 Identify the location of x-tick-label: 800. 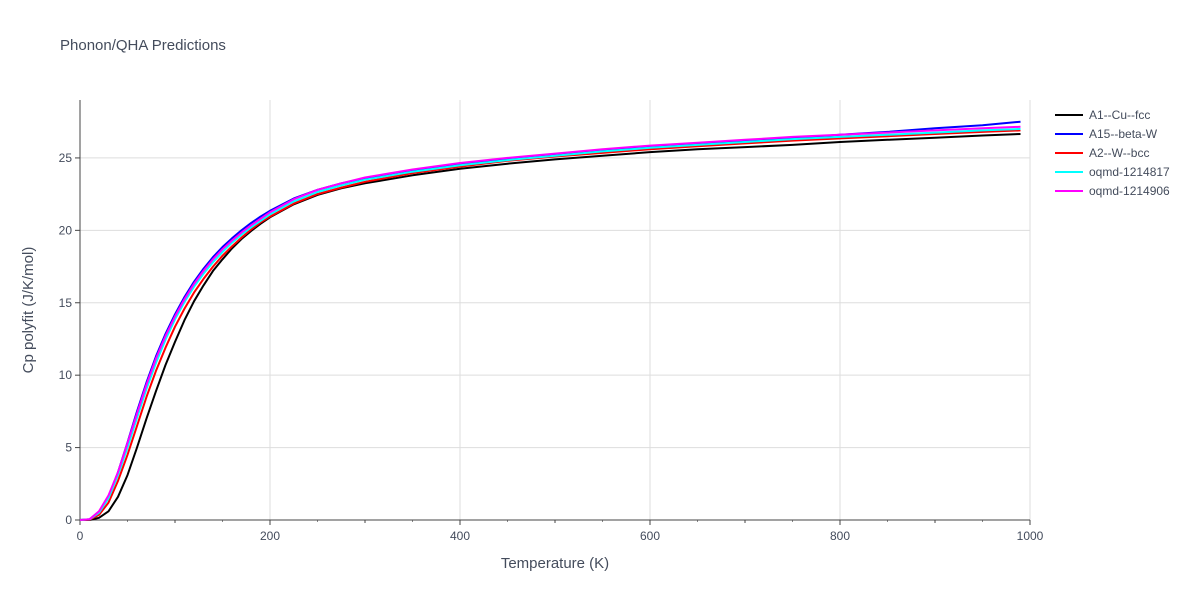
(840, 536).